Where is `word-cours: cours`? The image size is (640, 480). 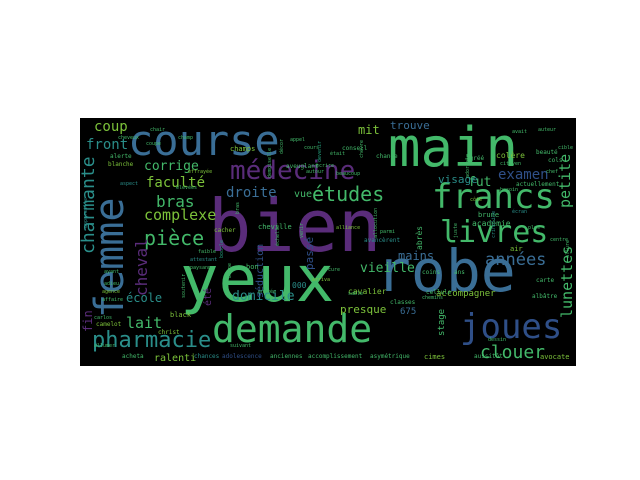
word-cours: cours is located at coordinates (312, 148).